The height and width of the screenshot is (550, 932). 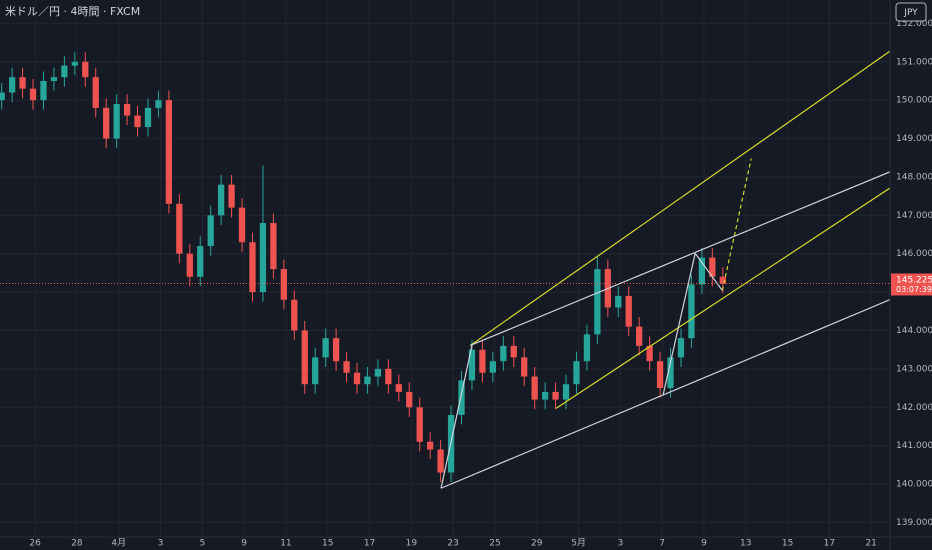 What do you see at coordinates (452, 544) in the screenshot?
I see `x-tick-label: 23` at bounding box center [452, 544].